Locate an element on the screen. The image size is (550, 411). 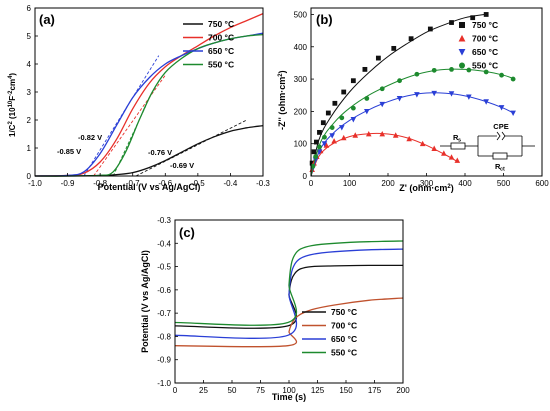
y-tick-label-c: -0.6 is located at coordinates (164, 290).